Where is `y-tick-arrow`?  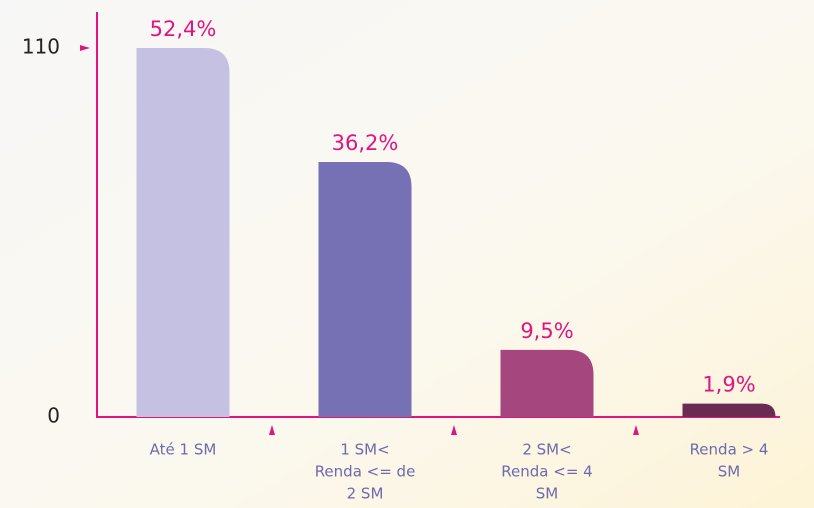 y-tick-arrow is located at coordinates (85, 48).